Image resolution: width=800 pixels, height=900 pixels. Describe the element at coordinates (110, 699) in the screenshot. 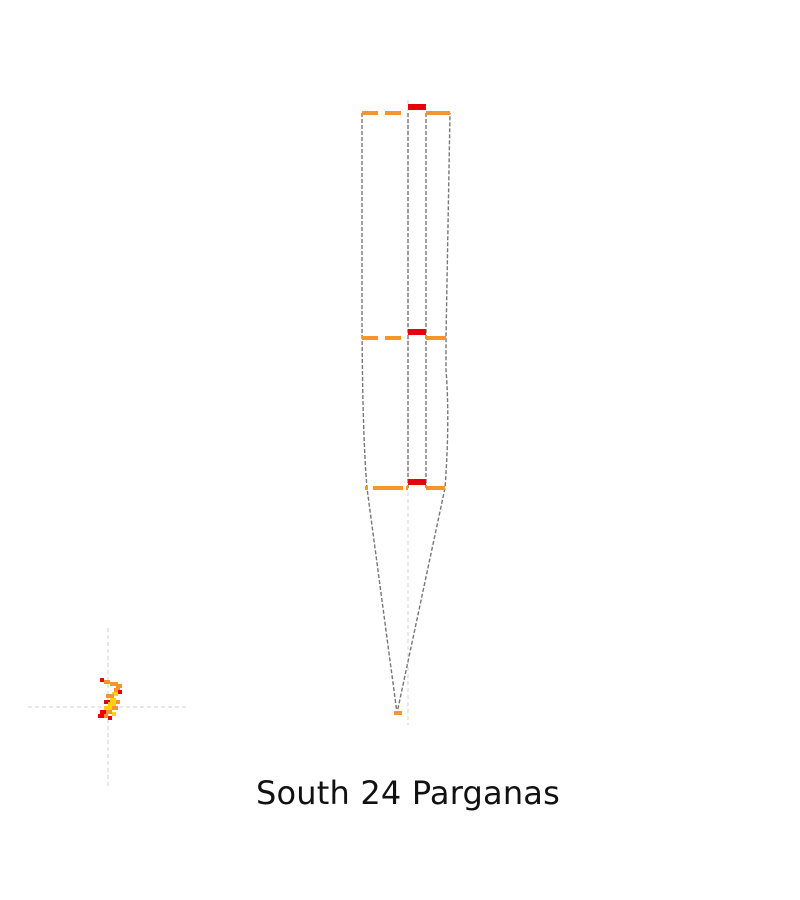

I see `locator-shape` at that location.